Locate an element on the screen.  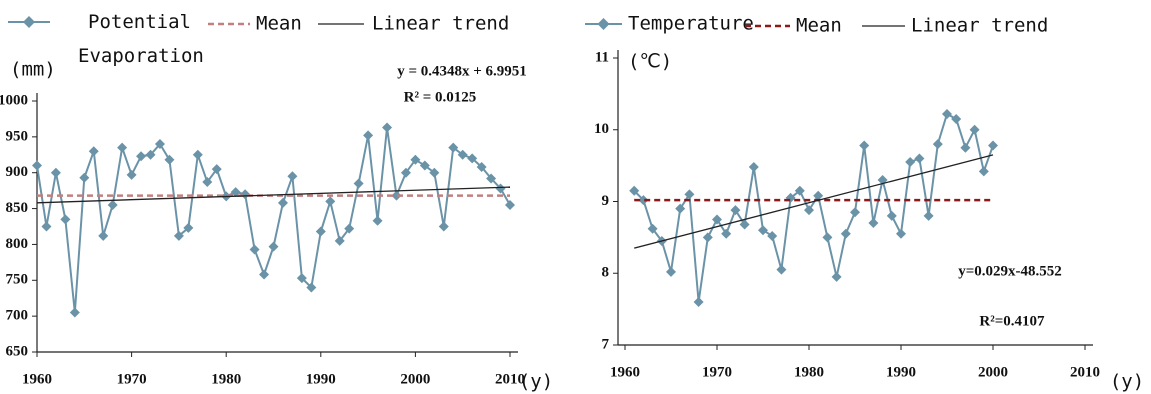
legend-label: Potential Evaporation is located at coordinates (141, 39).